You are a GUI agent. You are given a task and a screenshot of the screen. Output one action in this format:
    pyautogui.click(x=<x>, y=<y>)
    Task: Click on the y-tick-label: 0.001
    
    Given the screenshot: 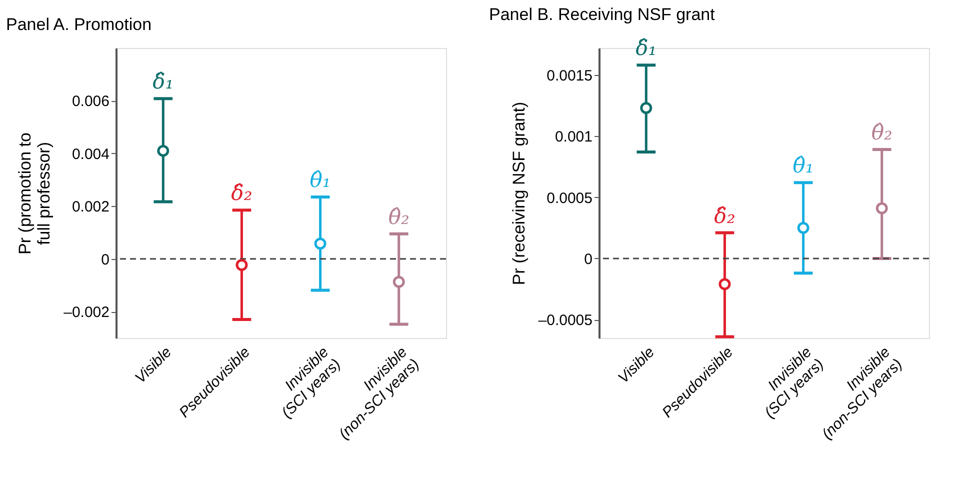 What is the action you would take?
    pyautogui.click(x=573, y=137)
    